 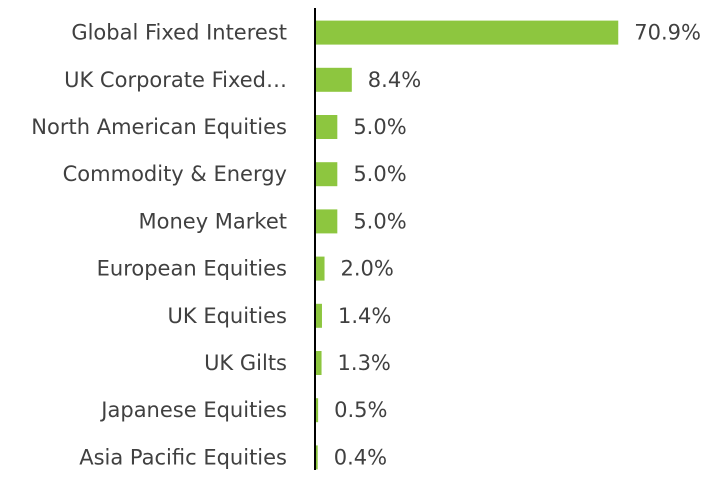 What do you see at coordinates (192, 269) in the screenshot?
I see `category-label: European Equities` at bounding box center [192, 269].